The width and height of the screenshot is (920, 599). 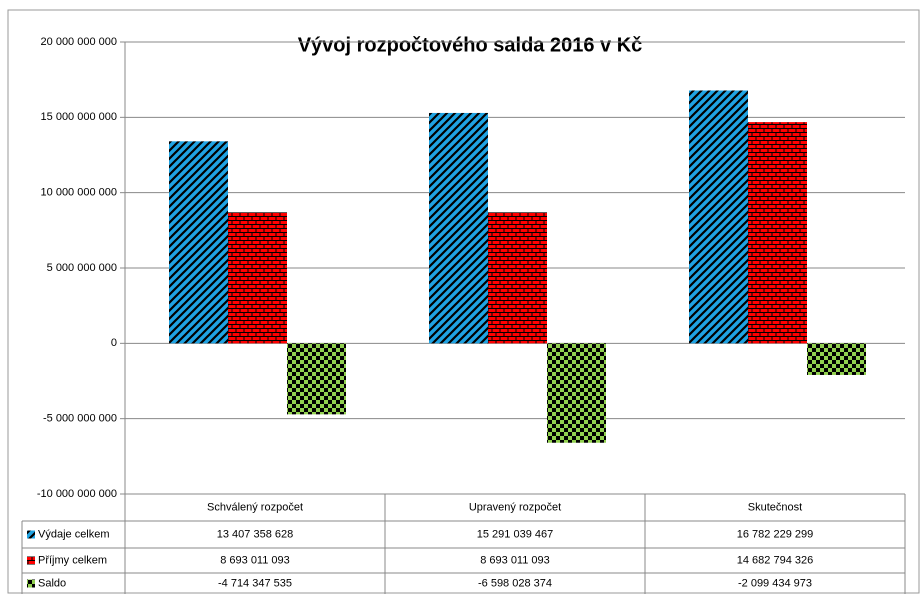 What do you see at coordinates (52, 583) in the screenshot?
I see `legend-label: Saldo` at bounding box center [52, 583].